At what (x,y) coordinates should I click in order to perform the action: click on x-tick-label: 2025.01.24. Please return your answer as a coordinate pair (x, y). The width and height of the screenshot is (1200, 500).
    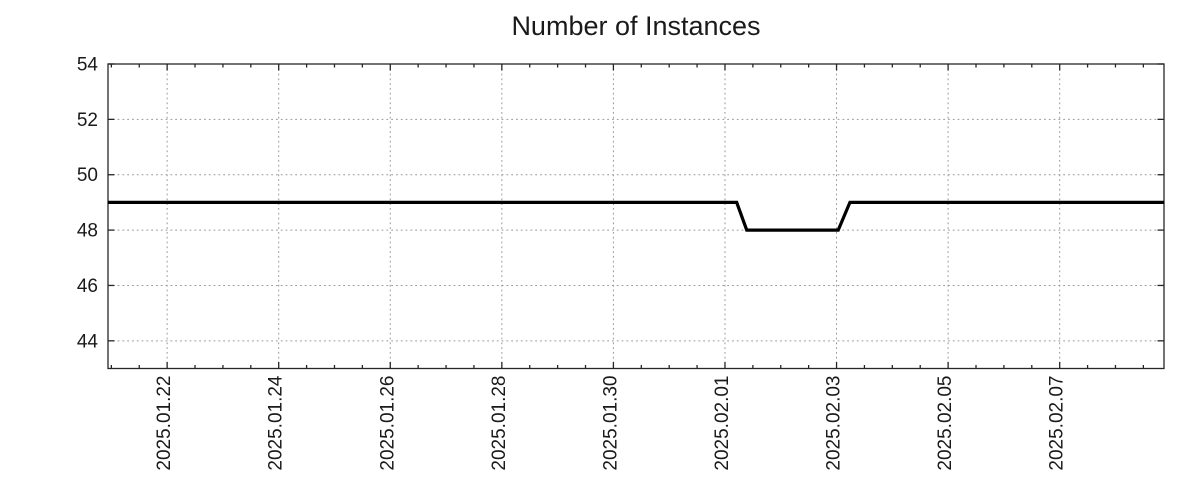
    Looking at the image, I should click on (276, 423).